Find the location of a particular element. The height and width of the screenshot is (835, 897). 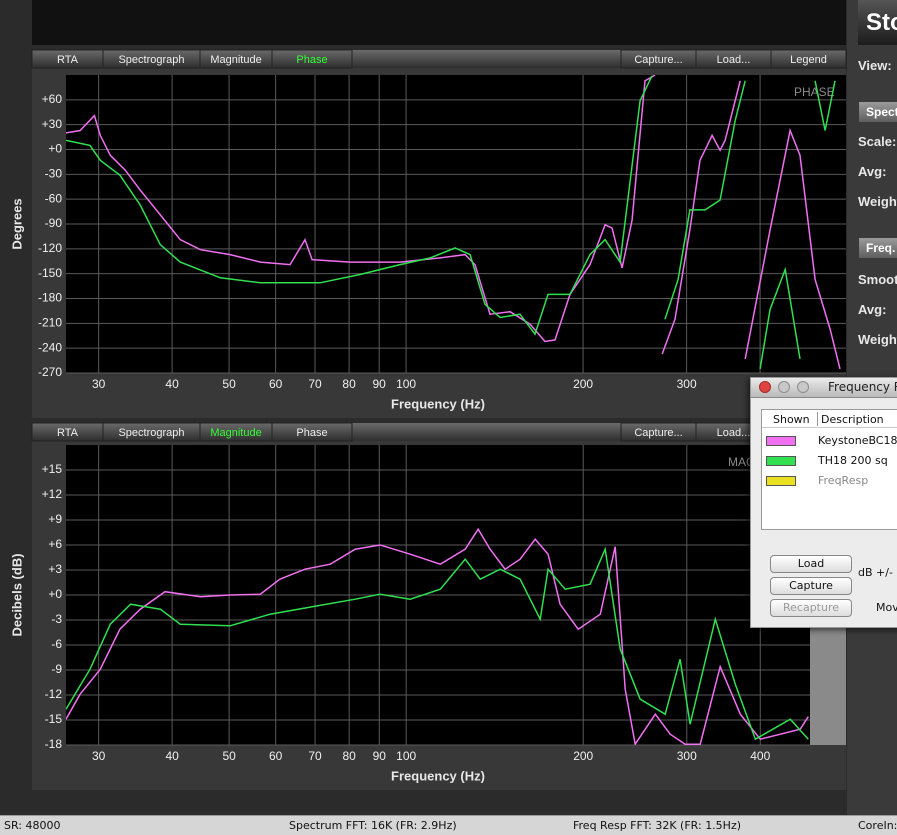

y-tick-label: +60 is located at coordinates (52, 99).